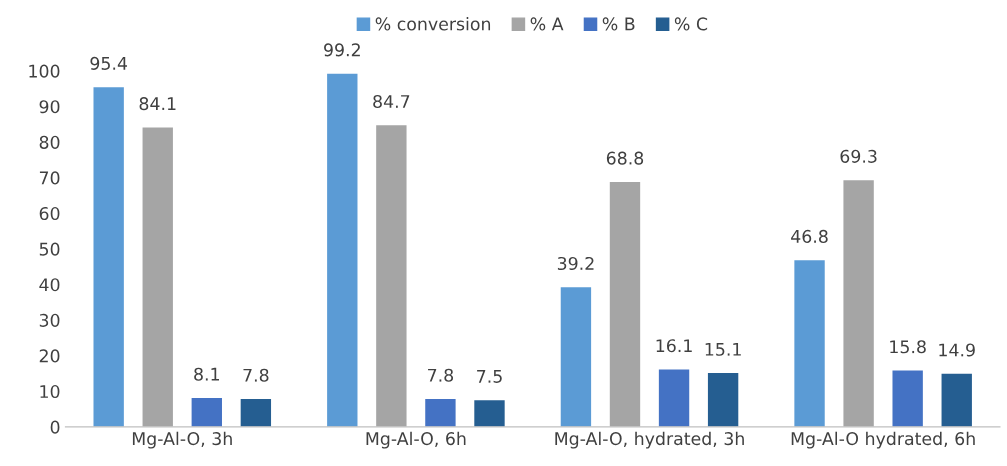  What do you see at coordinates (649, 440) in the screenshot?
I see `x-tick-label: Mg-Al-O, hydrated, 3h` at bounding box center [649, 440].